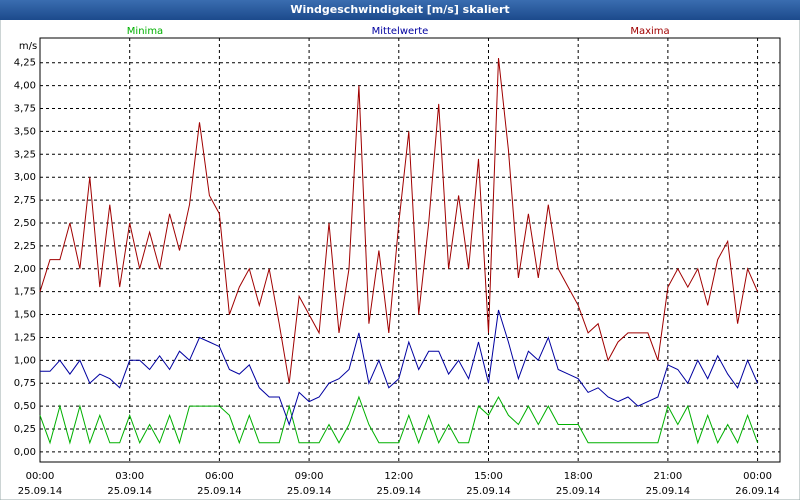 The image size is (800, 500). Describe the element at coordinates (25, 292) in the screenshot. I see `y-tick-label: 1,75` at that location.